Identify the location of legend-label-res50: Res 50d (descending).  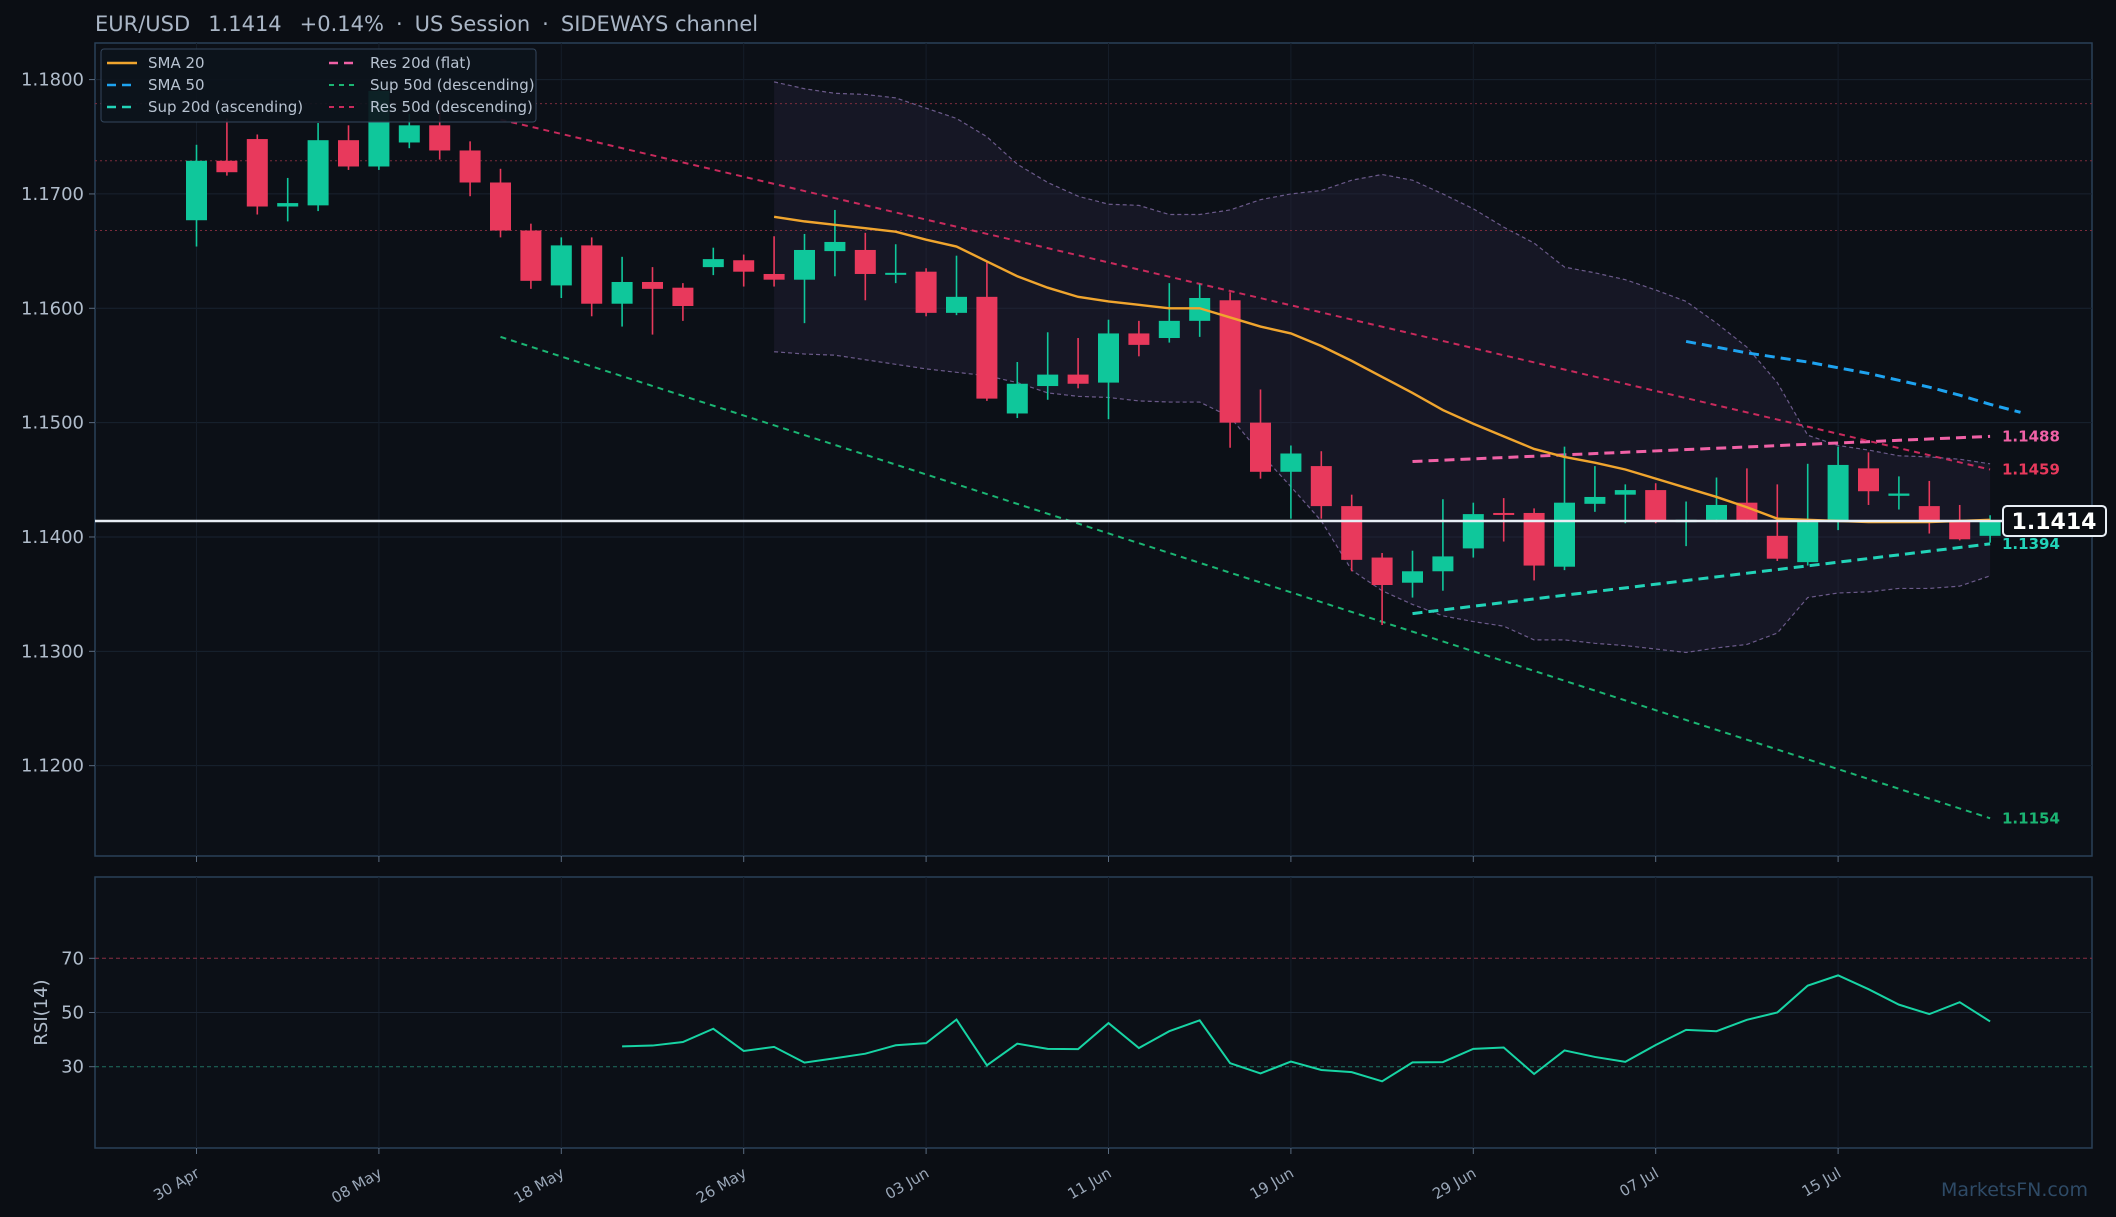
(451, 107).